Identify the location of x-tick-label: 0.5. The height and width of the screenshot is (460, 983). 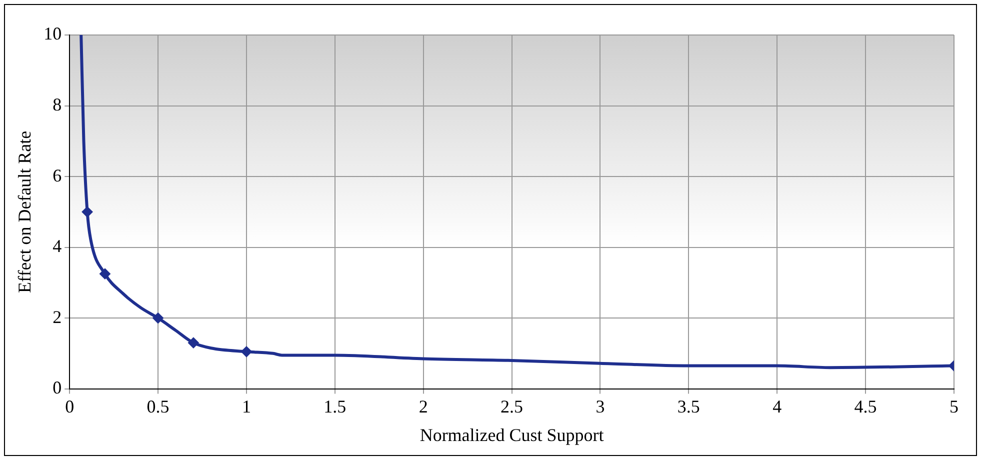
(158, 406).